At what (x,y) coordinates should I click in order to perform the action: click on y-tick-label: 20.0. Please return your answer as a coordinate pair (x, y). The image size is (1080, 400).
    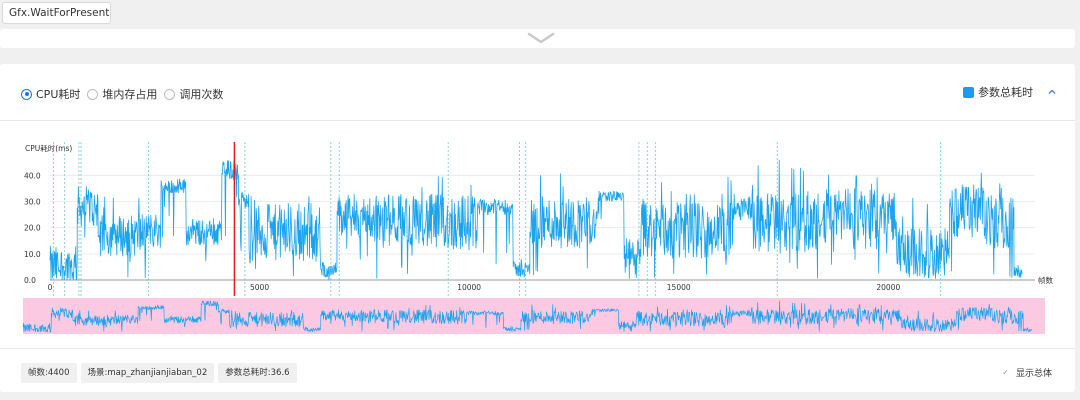
    Looking at the image, I should click on (32, 228).